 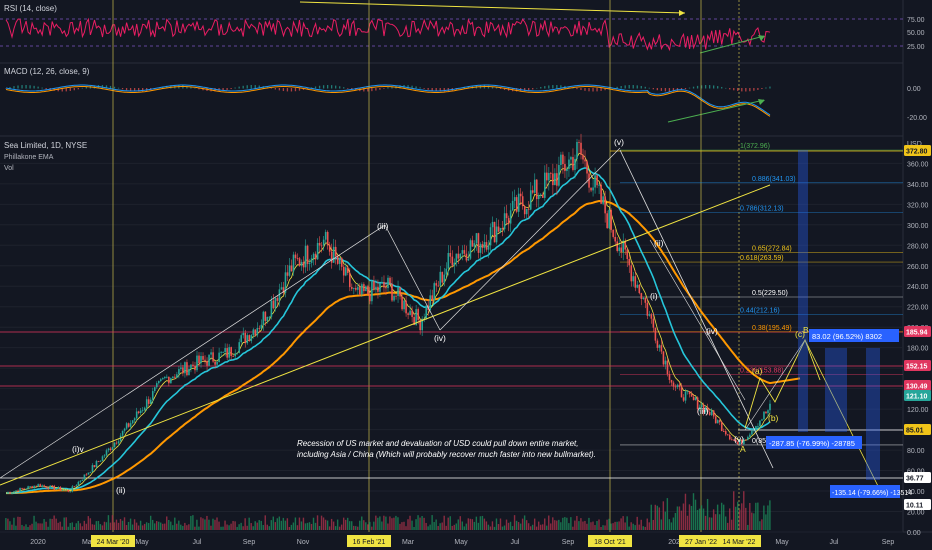 What do you see at coordinates (451, 27) in the screenshot?
I see `rsi-pane: RSI (14, close)` at bounding box center [451, 27].